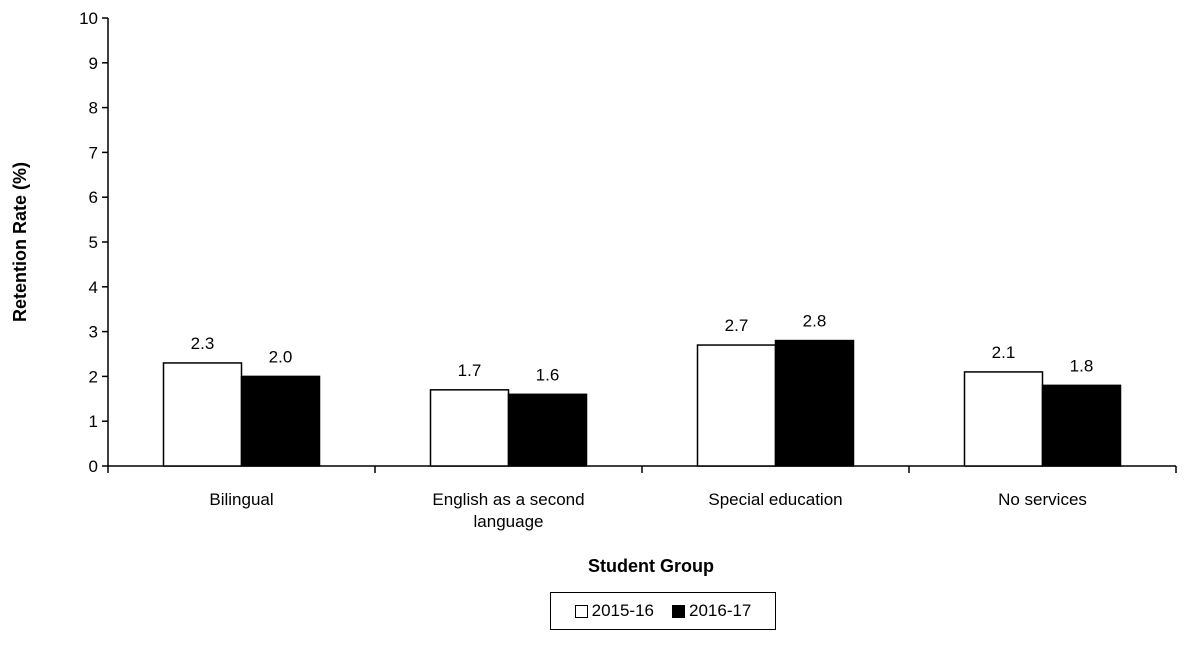 This screenshot has height=650, width=1190. What do you see at coordinates (93, 152) in the screenshot?
I see `y-tick-label: 7` at bounding box center [93, 152].